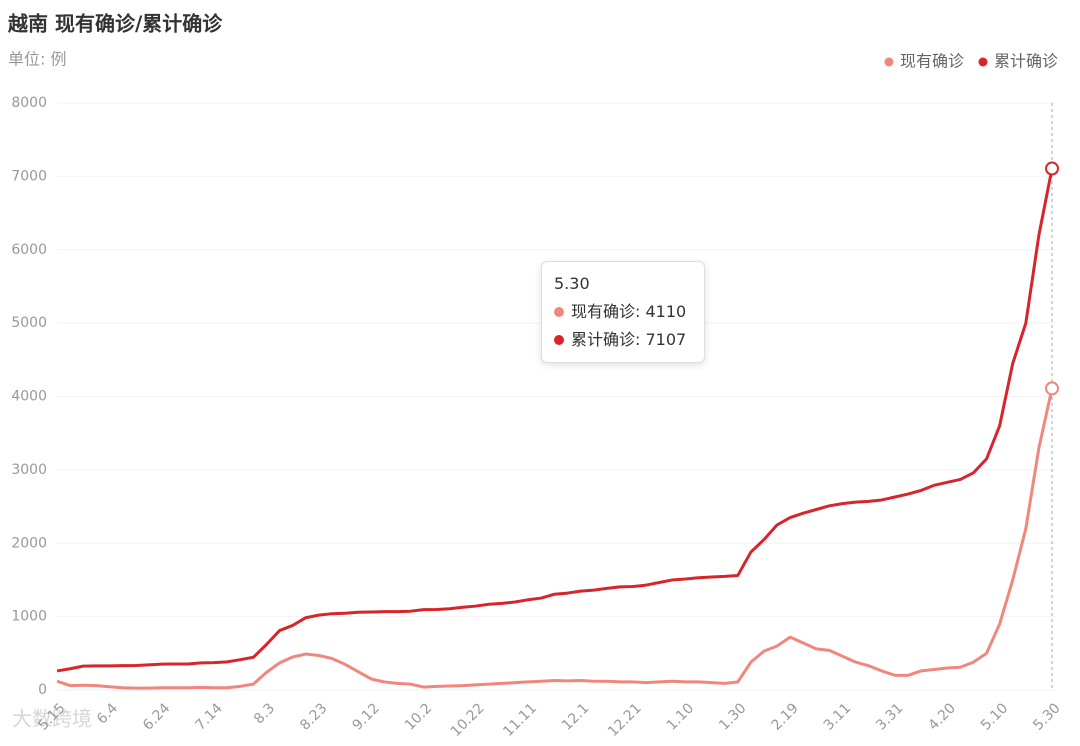  What do you see at coordinates (52, 719) in the screenshot?
I see `watermark: 大数跨境` at bounding box center [52, 719].